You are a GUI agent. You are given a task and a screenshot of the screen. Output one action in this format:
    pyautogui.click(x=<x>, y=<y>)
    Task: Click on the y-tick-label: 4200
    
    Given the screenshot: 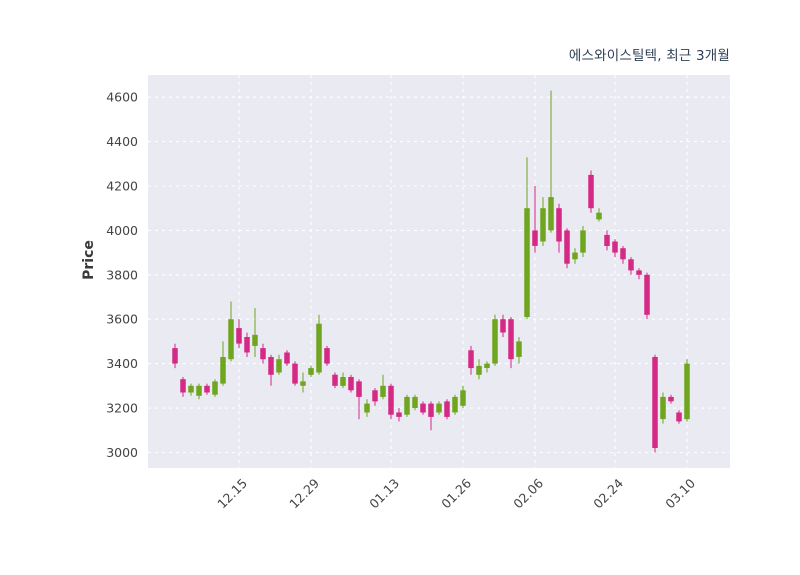 What is the action you would take?
    pyautogui.click(x=122, y=186)
    